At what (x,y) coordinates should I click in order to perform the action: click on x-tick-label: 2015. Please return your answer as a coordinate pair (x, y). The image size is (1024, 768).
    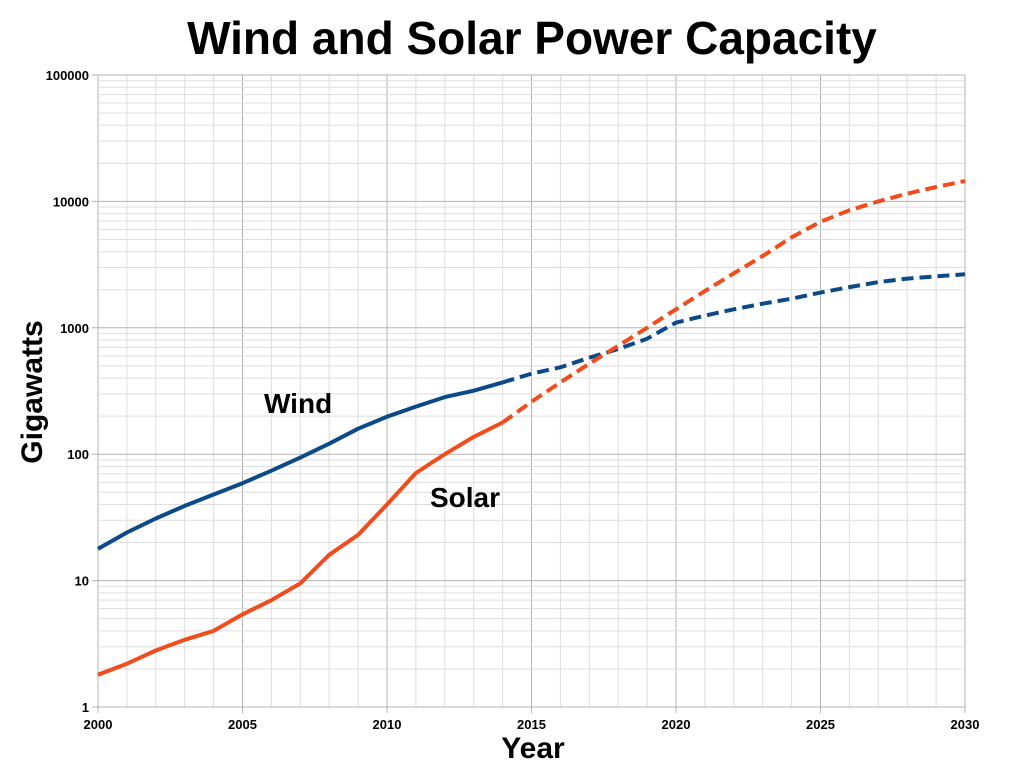
    Looking at the image, I should click on (531, 724).